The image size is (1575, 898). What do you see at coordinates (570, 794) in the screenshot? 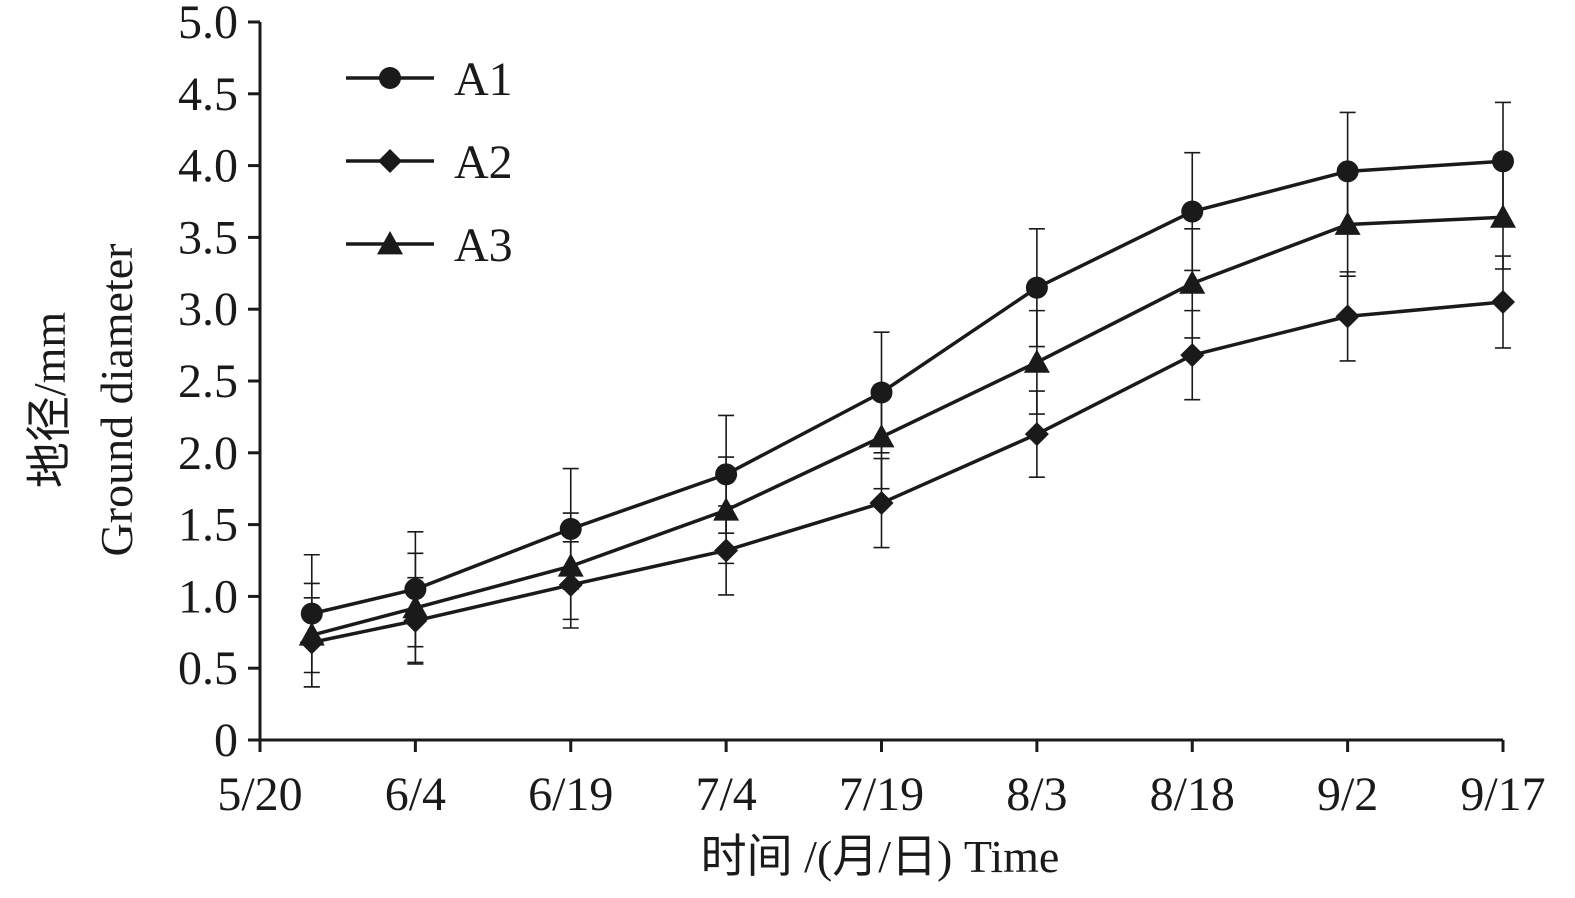
I see `x-tick-label: 6/19` at bounding box center [570, 794].